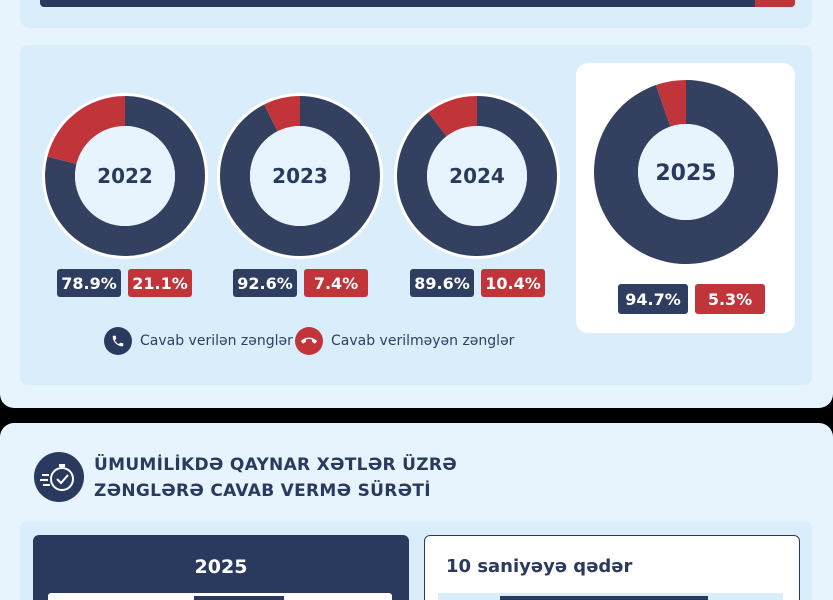 This screenshot has width=833, height=600. What do you see at coordinates (216, 341) in the screenshot?
I see `legend-answered-label: Cavab verilən zənglər` at bounding box center [216, 341].